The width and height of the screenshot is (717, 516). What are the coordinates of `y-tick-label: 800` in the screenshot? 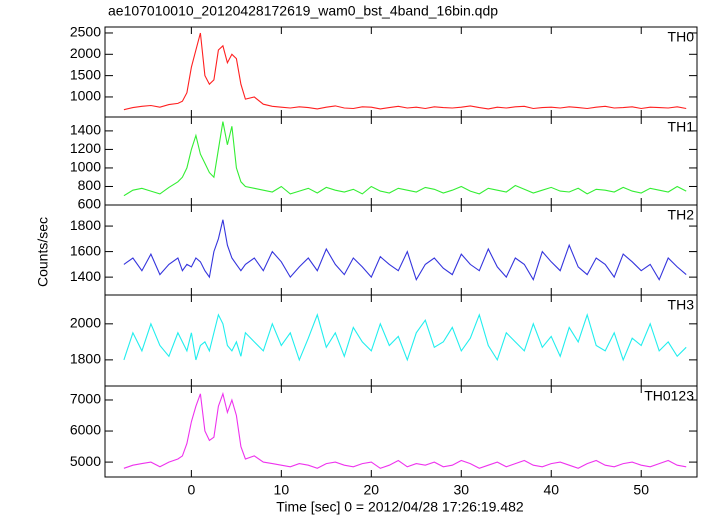 It's located at (90, 185).